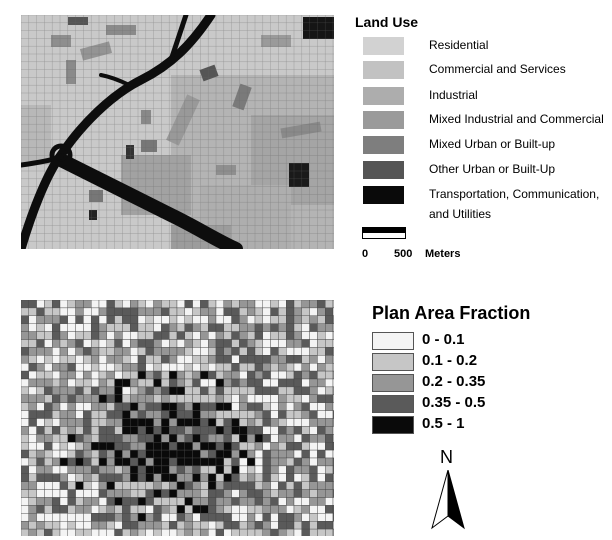  Describe the element at coordinates (383, 120) in the screenshot. I see `legend-swatch` at that location.